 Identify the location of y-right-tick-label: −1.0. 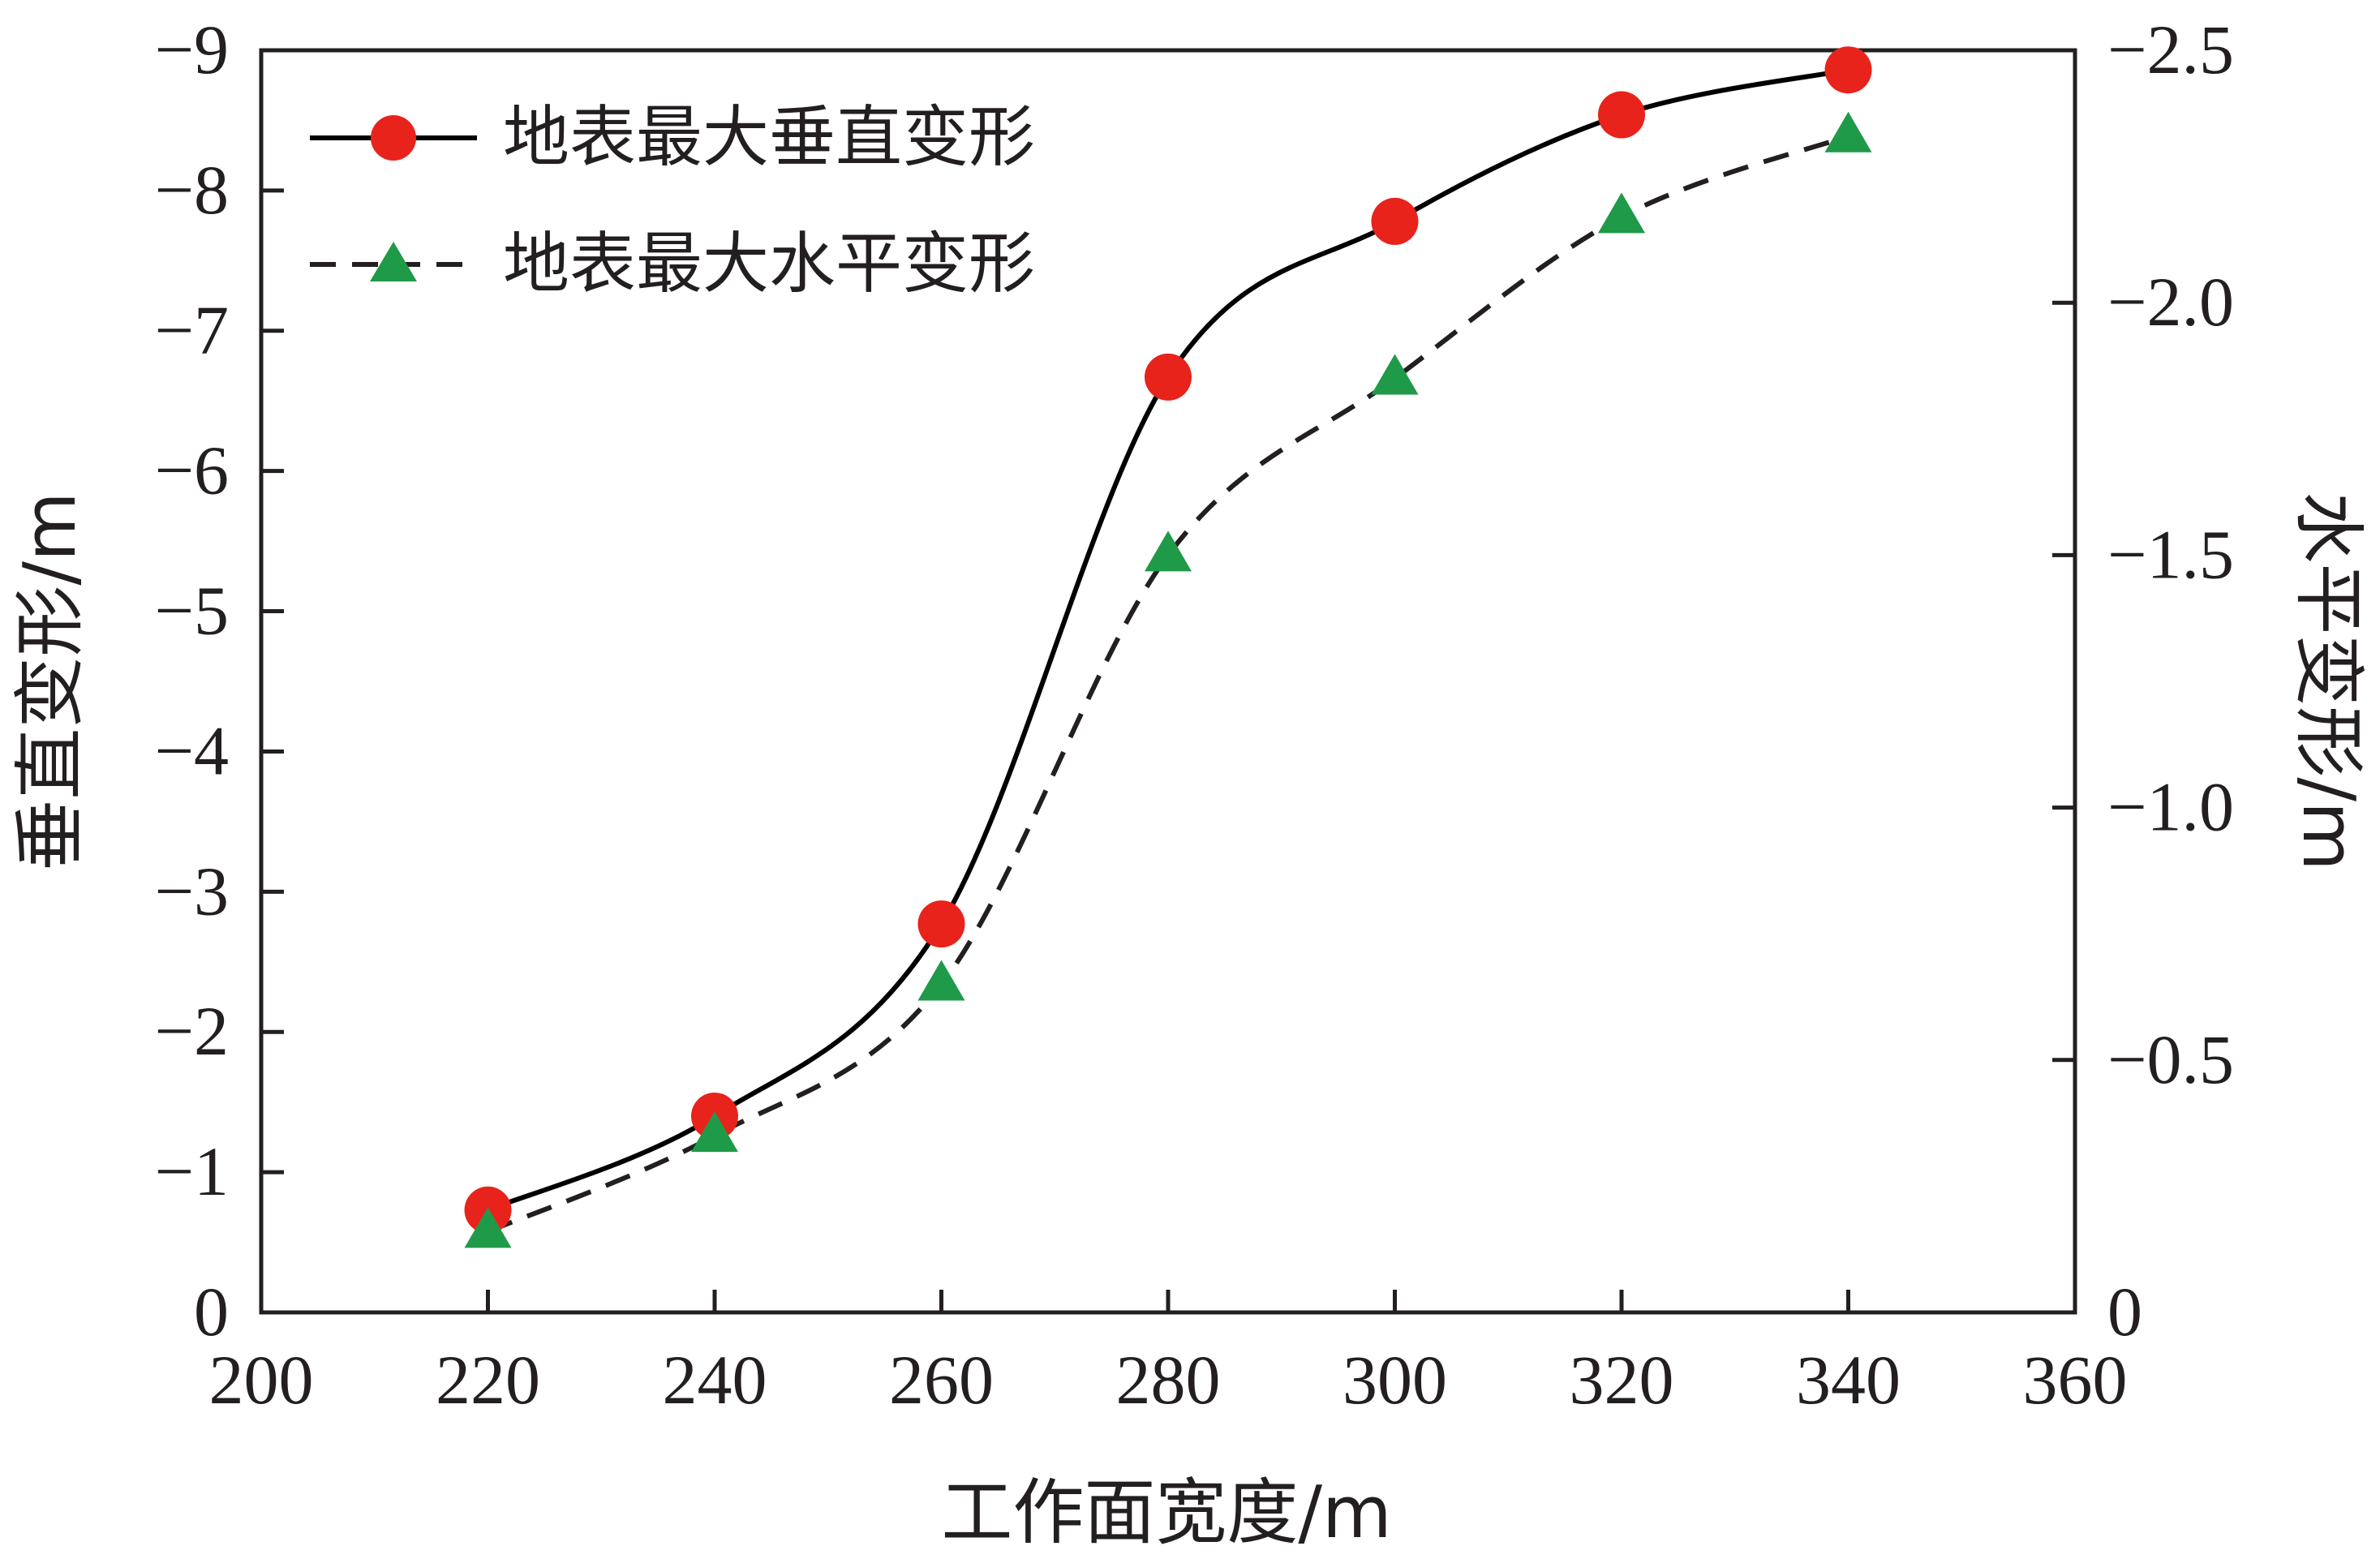
(2171, 807).